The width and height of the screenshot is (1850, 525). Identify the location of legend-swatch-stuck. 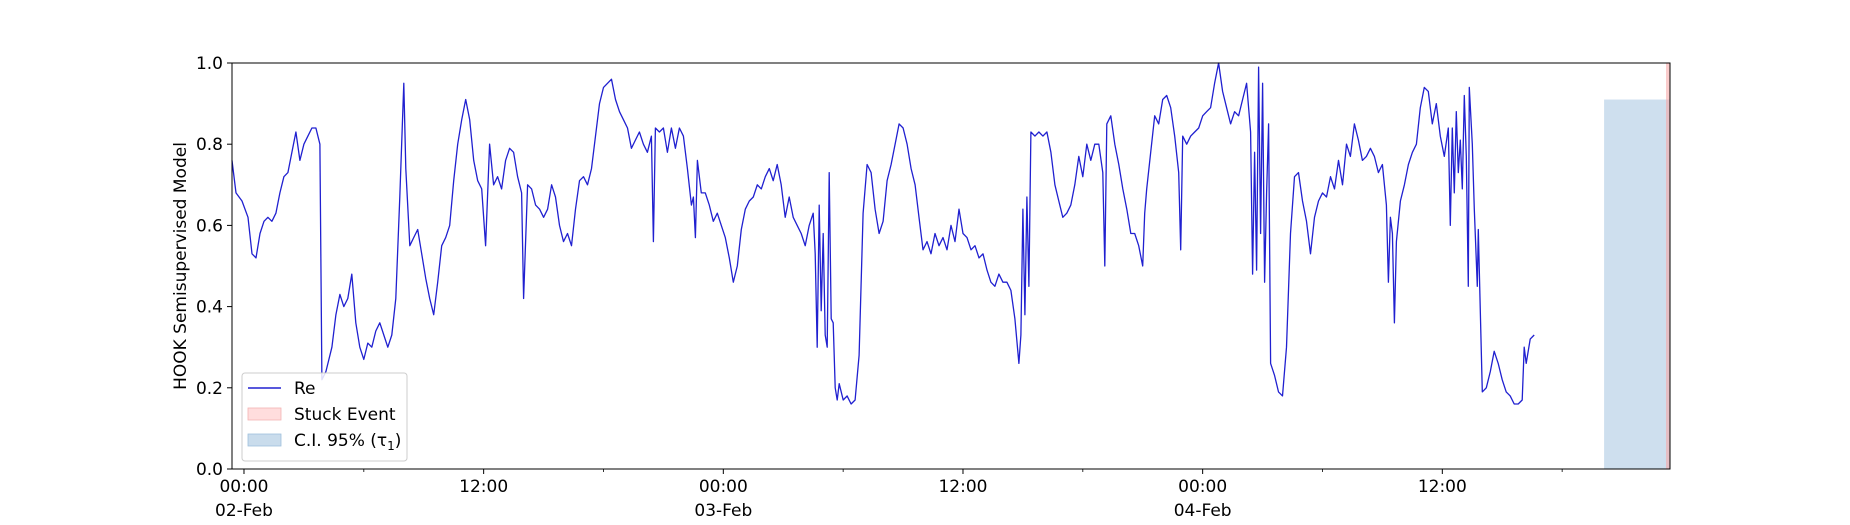
(264, 414).